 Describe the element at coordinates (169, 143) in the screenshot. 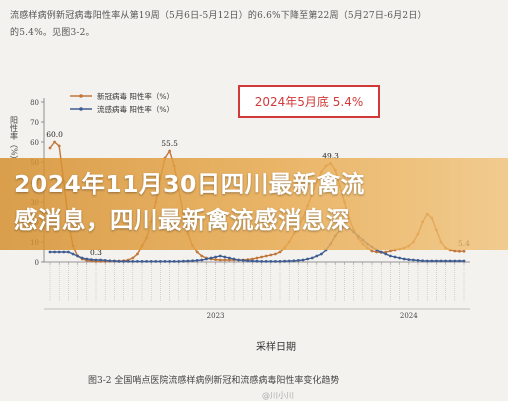

I see `data-label: 55.5` at that location.